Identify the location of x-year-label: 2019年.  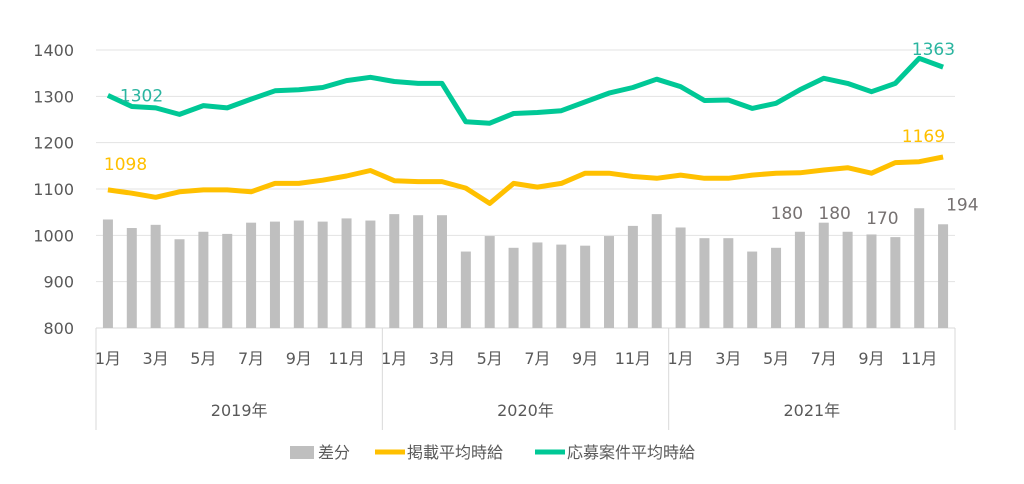
(239, 410).